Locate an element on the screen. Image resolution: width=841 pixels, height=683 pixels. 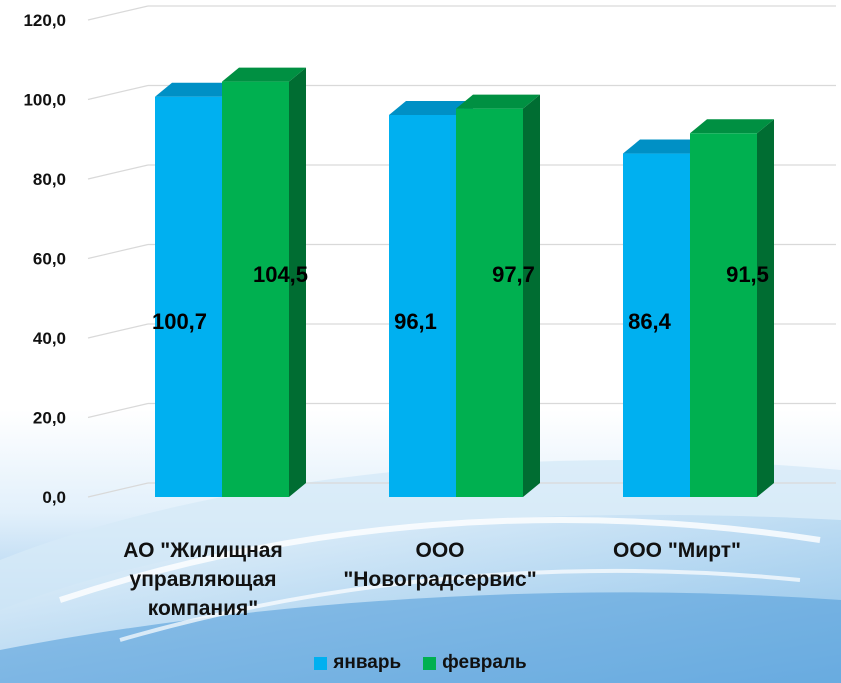
category-label-line: ООО is located at coordinates (440, 550).